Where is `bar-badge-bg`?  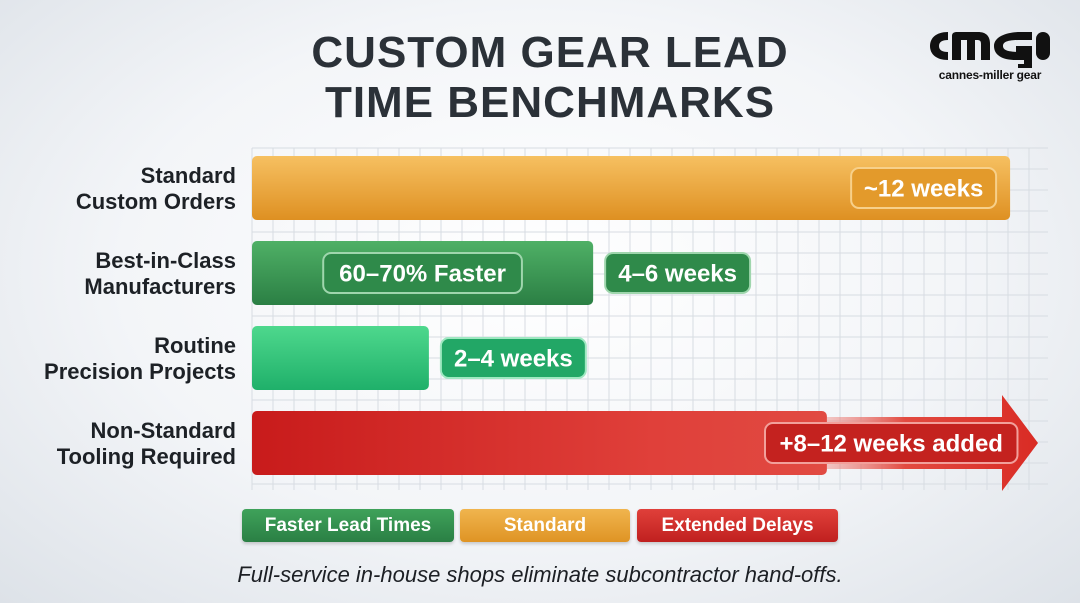 bar-badge-bg is located at coordinates (422, 273).